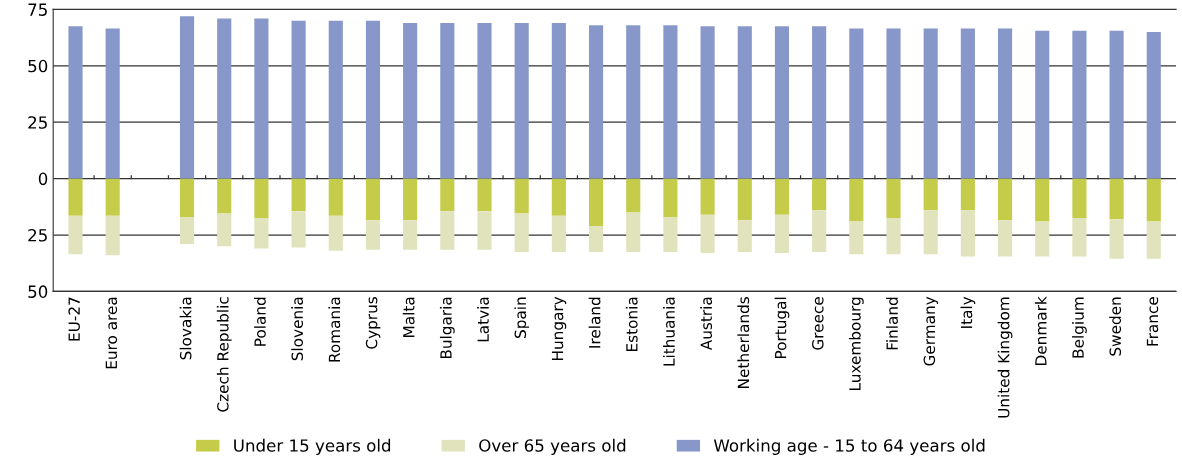 The width and height of the screenshot is (1182, 470). I want to click on x-tick-label: Lithuania, so click(669, 331).